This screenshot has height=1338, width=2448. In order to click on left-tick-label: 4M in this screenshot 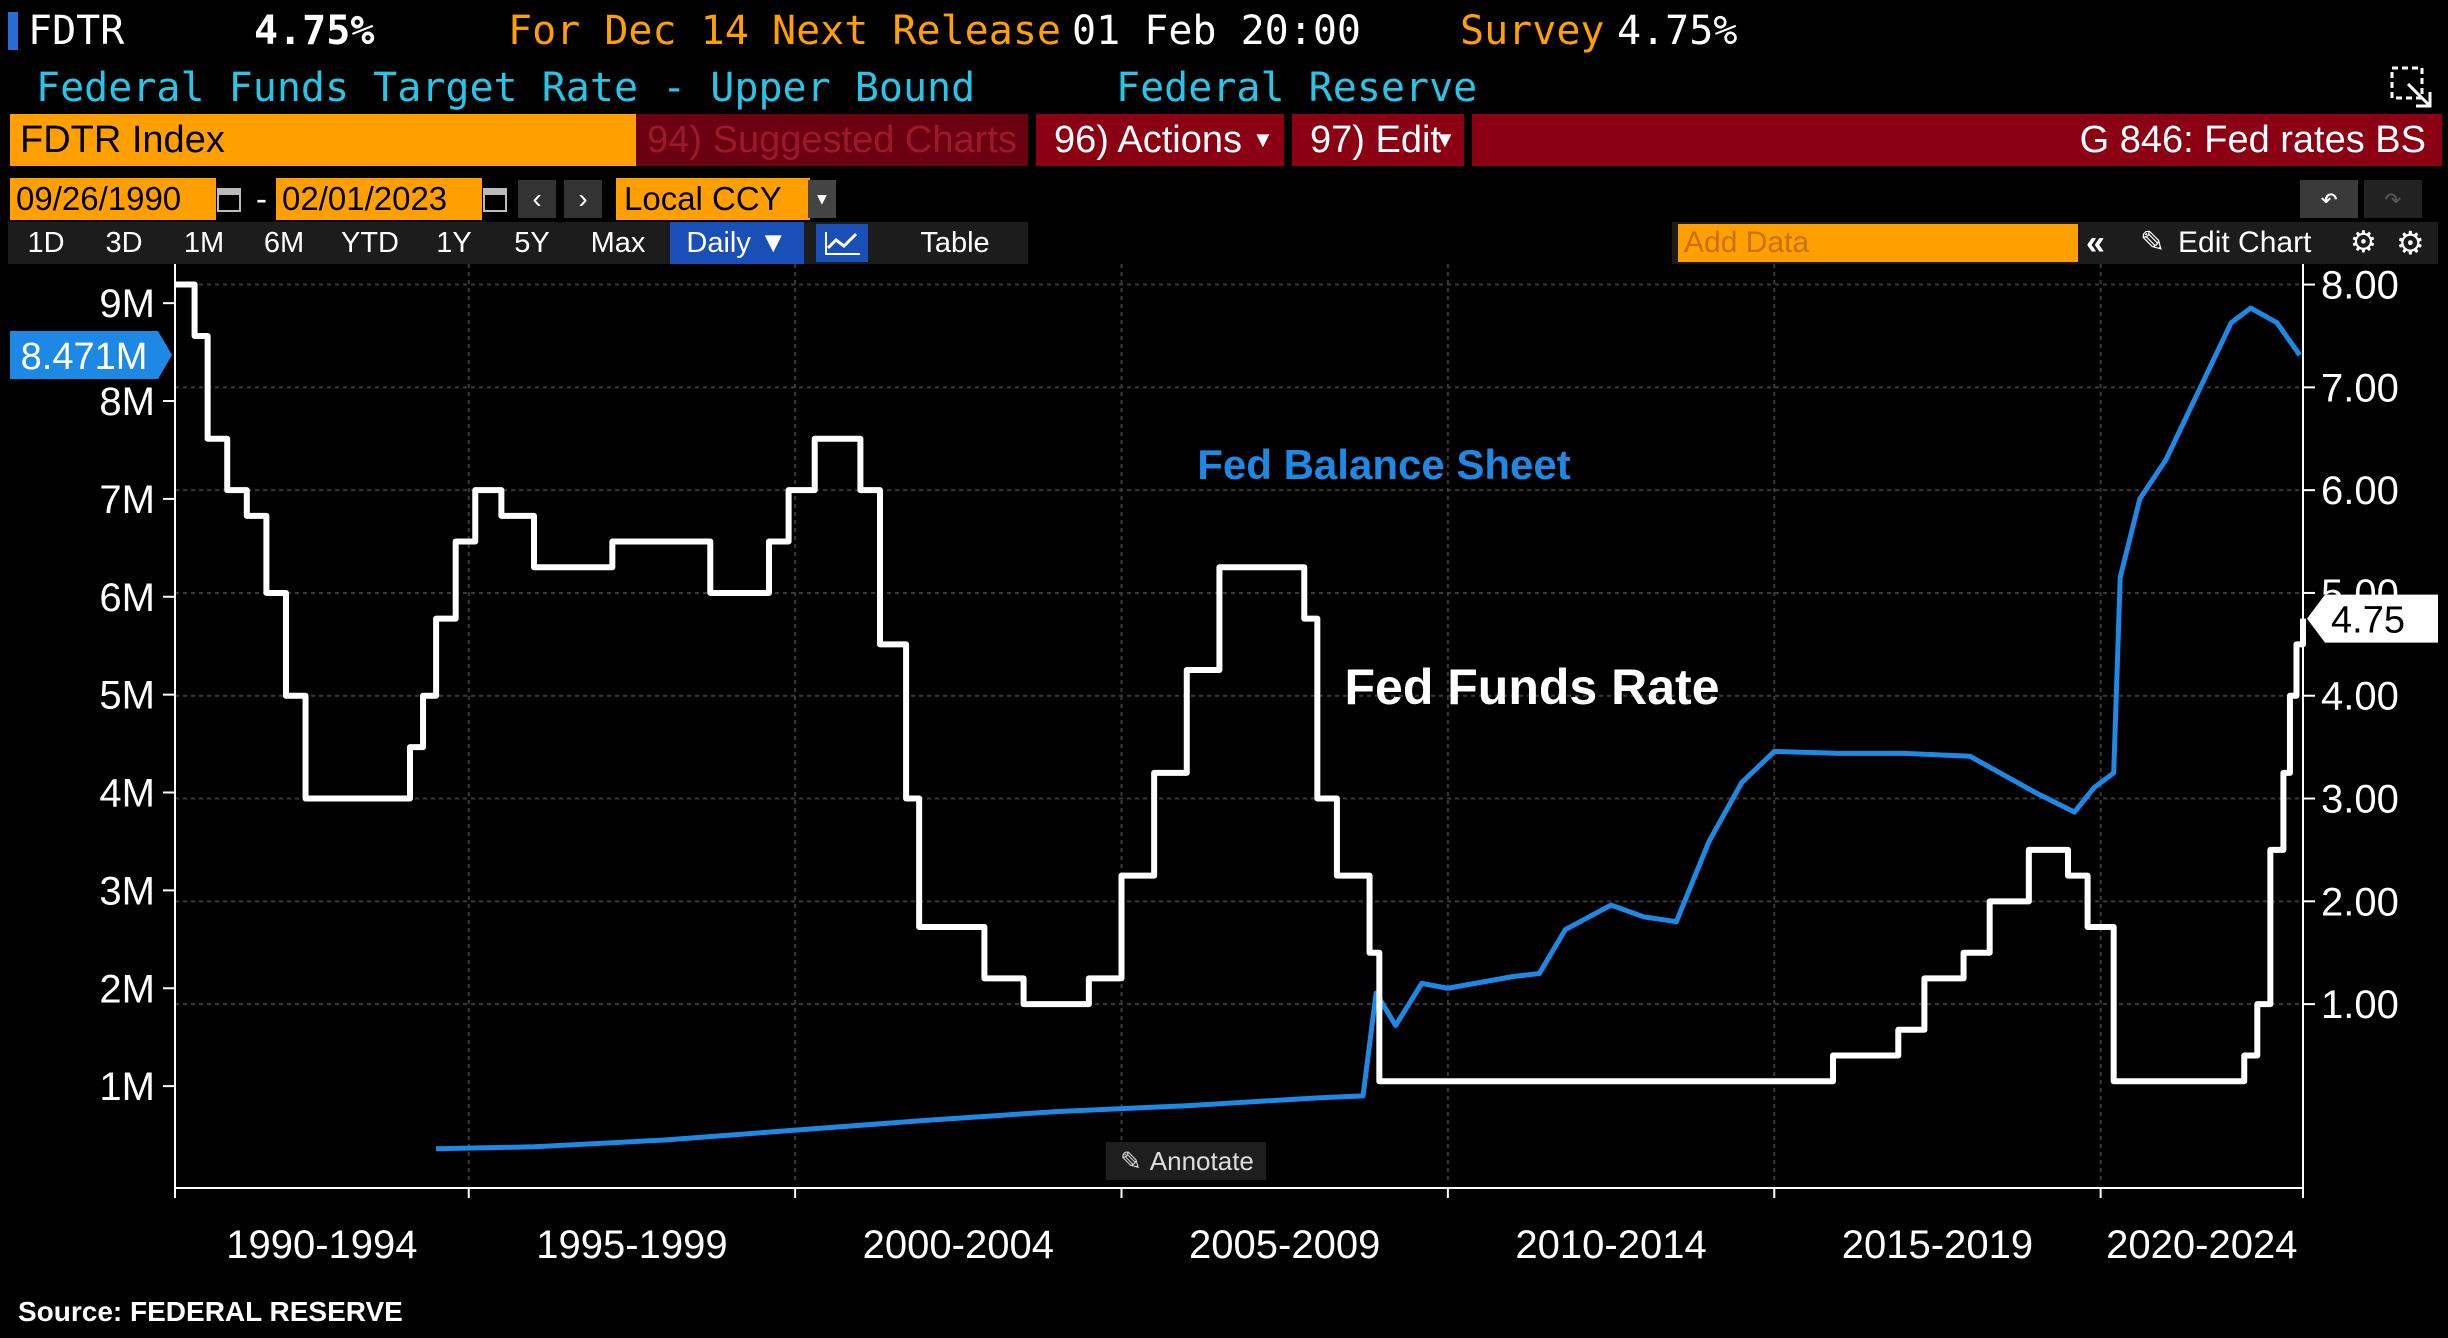, I will do `click(127, 794)`.